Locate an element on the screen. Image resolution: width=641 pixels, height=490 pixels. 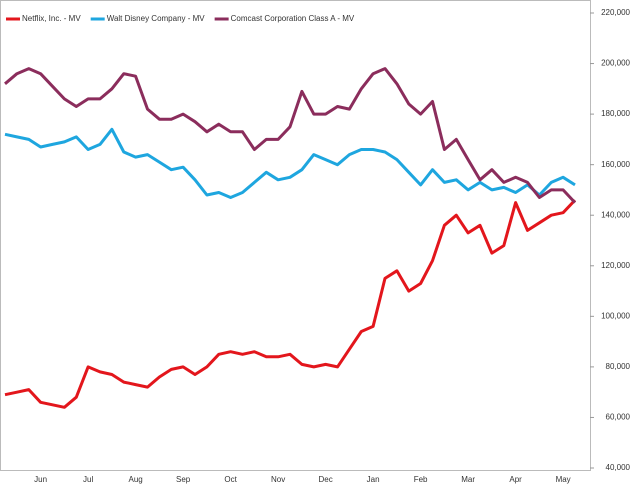
y-tick-label: 40,000 is located at coordinates (618, 467).